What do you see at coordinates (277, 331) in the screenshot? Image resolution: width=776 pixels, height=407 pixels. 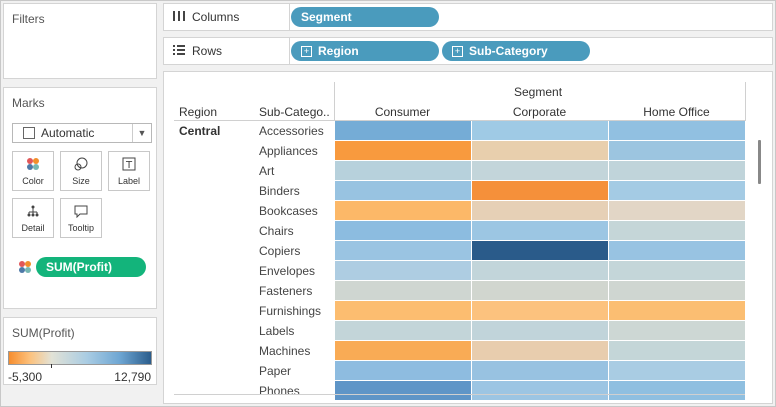 I see `row-label: Labels` at bounding box center [277, 331].